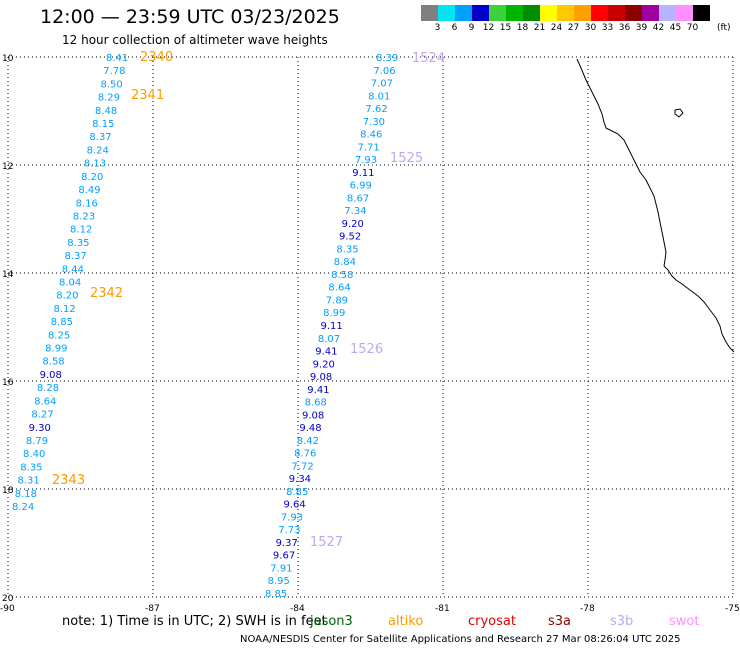 The height and width of the screenshot is (650, 740). Describe the element at coordinates (679, 113) in the screenshot. I see `island-outline` at that location.